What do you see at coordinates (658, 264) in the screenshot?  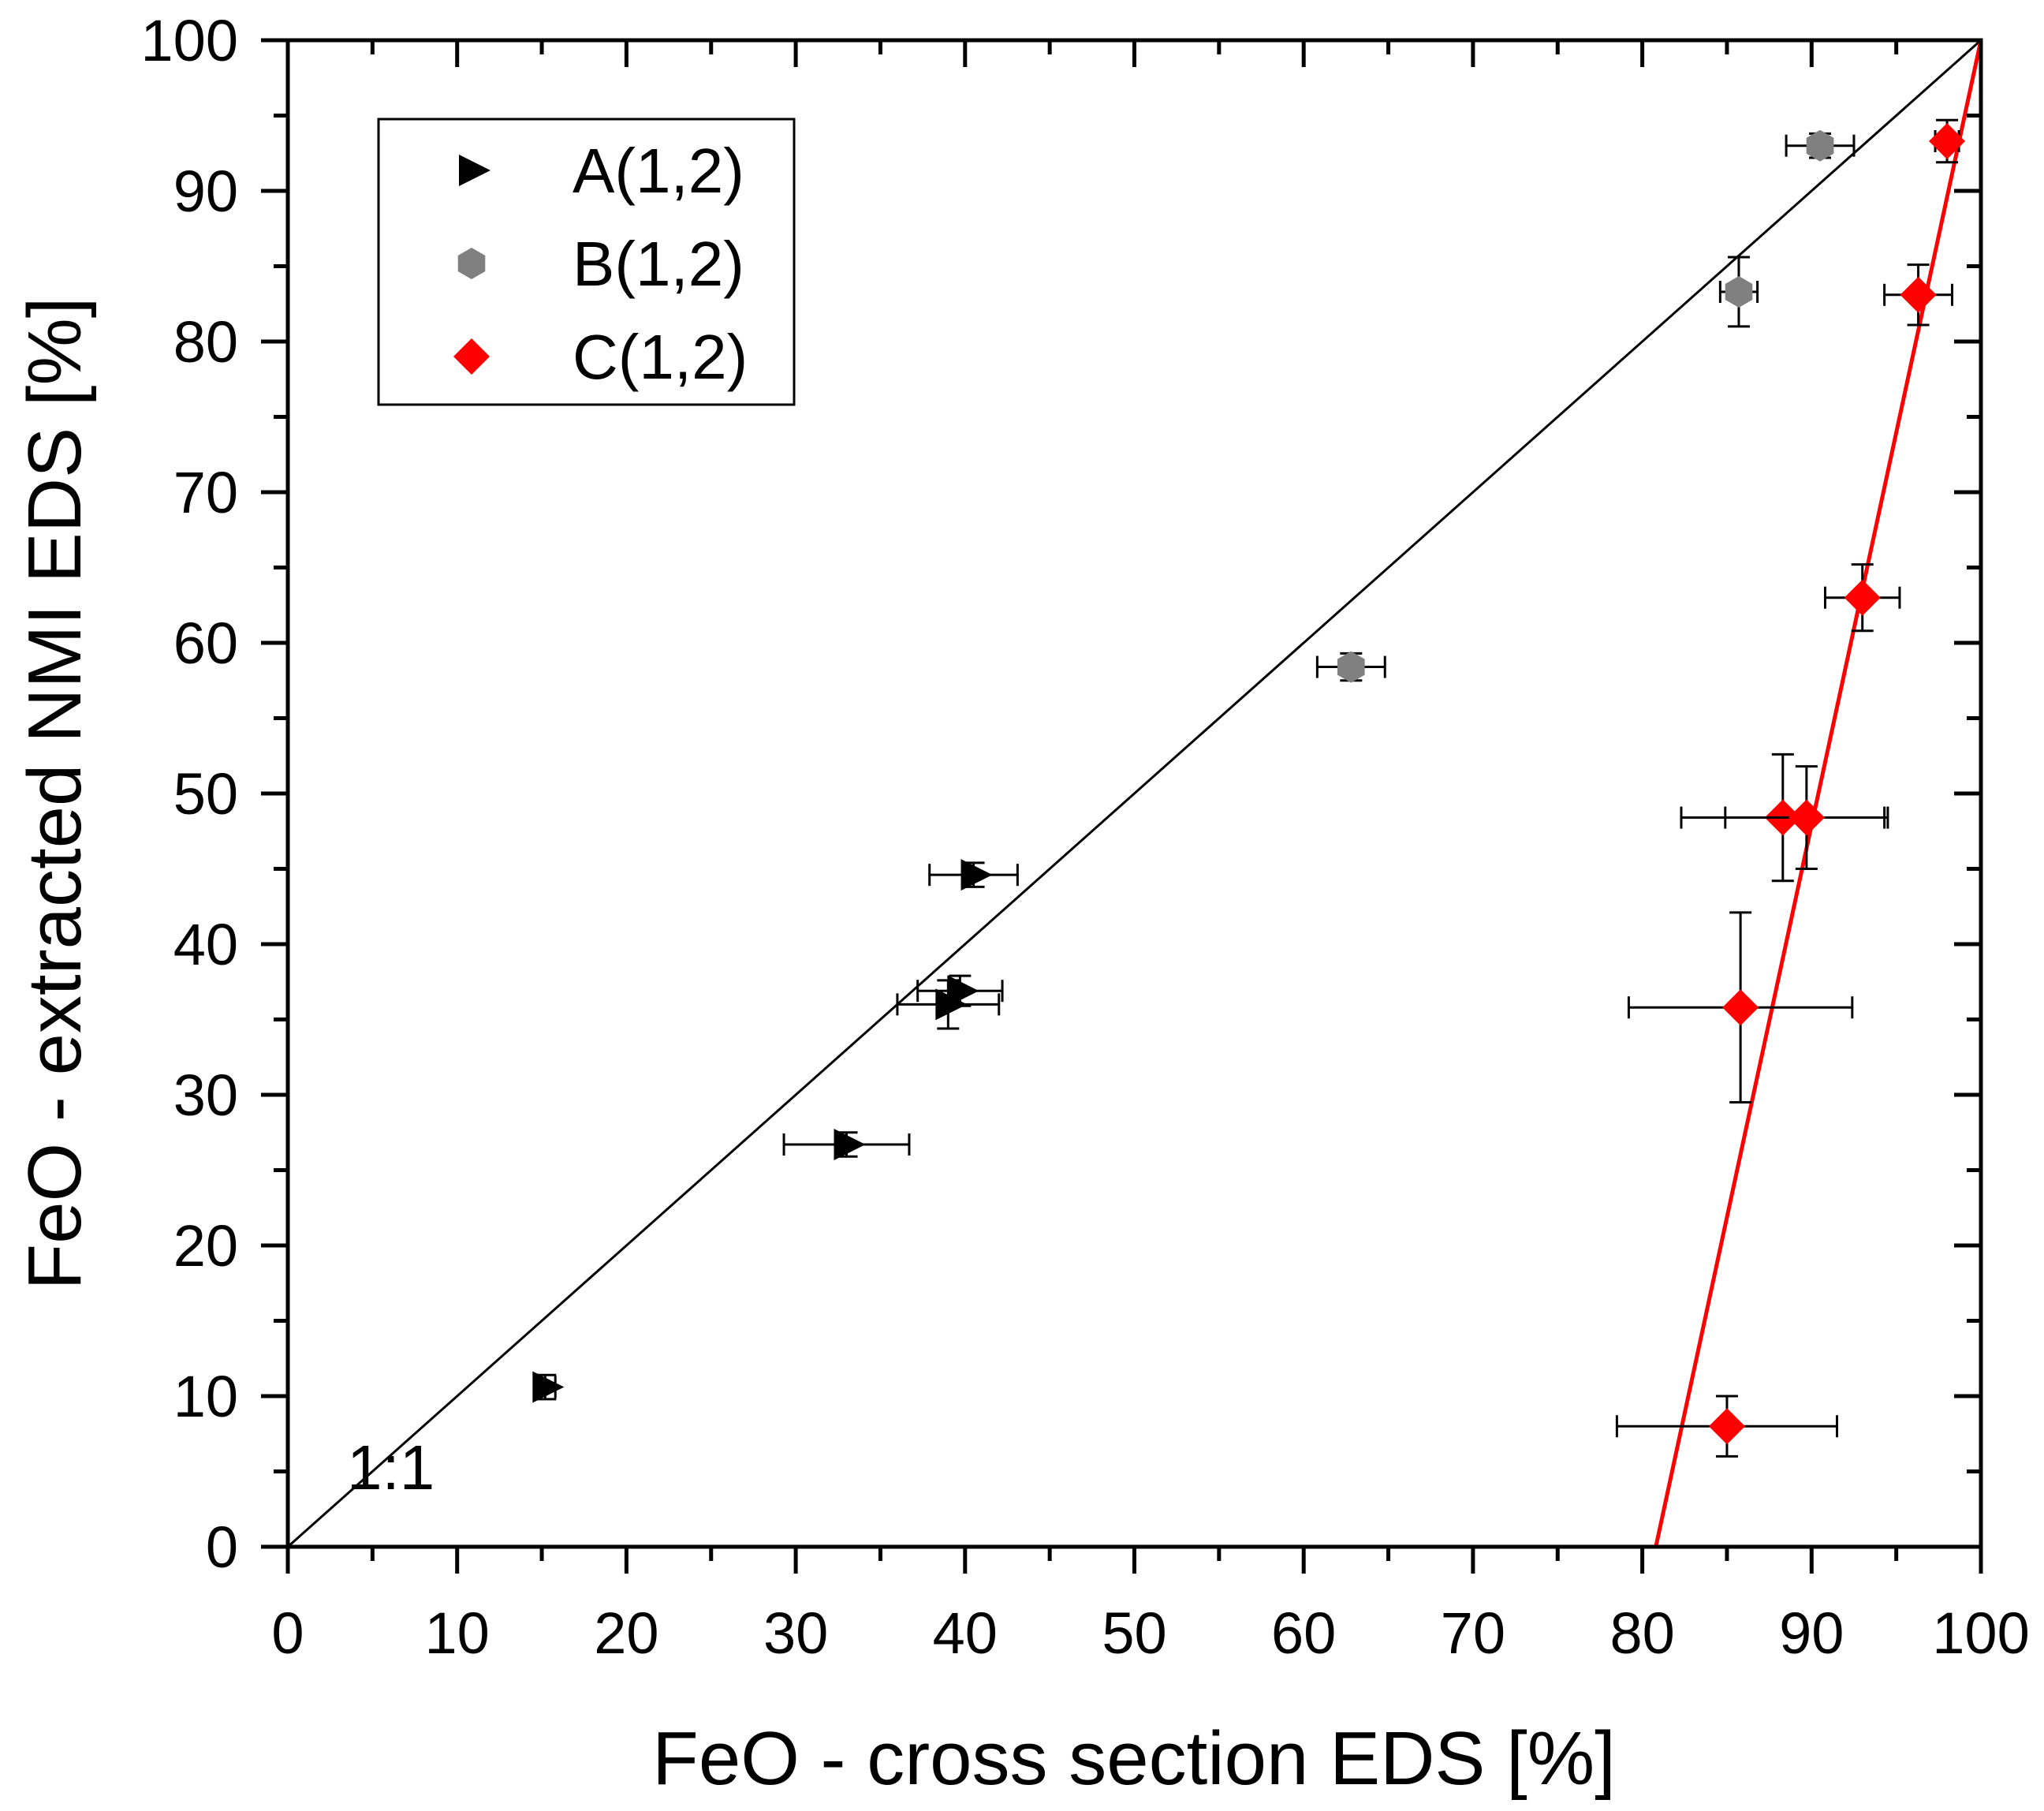 I see `legend-label: B(1,2)` at bounding box center [658, 264].